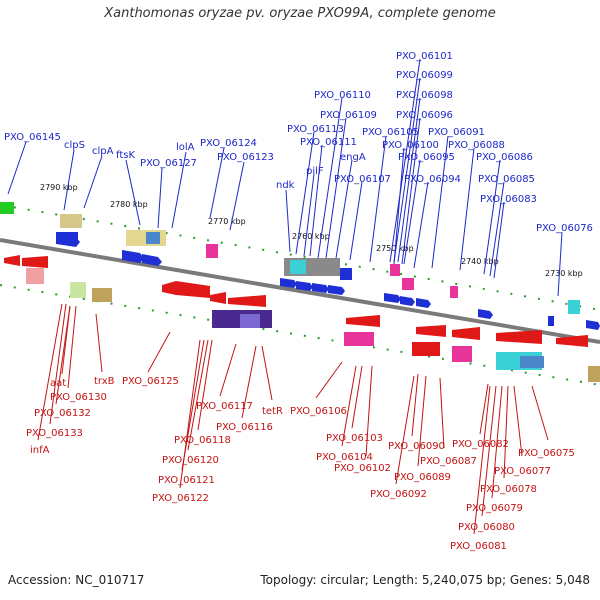 This screenshot has width=600, height=600. What do you see at coordinates (32, 137) in the screenshot?
I see `gene-label: PXO_06145` at bounding box center [32, 137].